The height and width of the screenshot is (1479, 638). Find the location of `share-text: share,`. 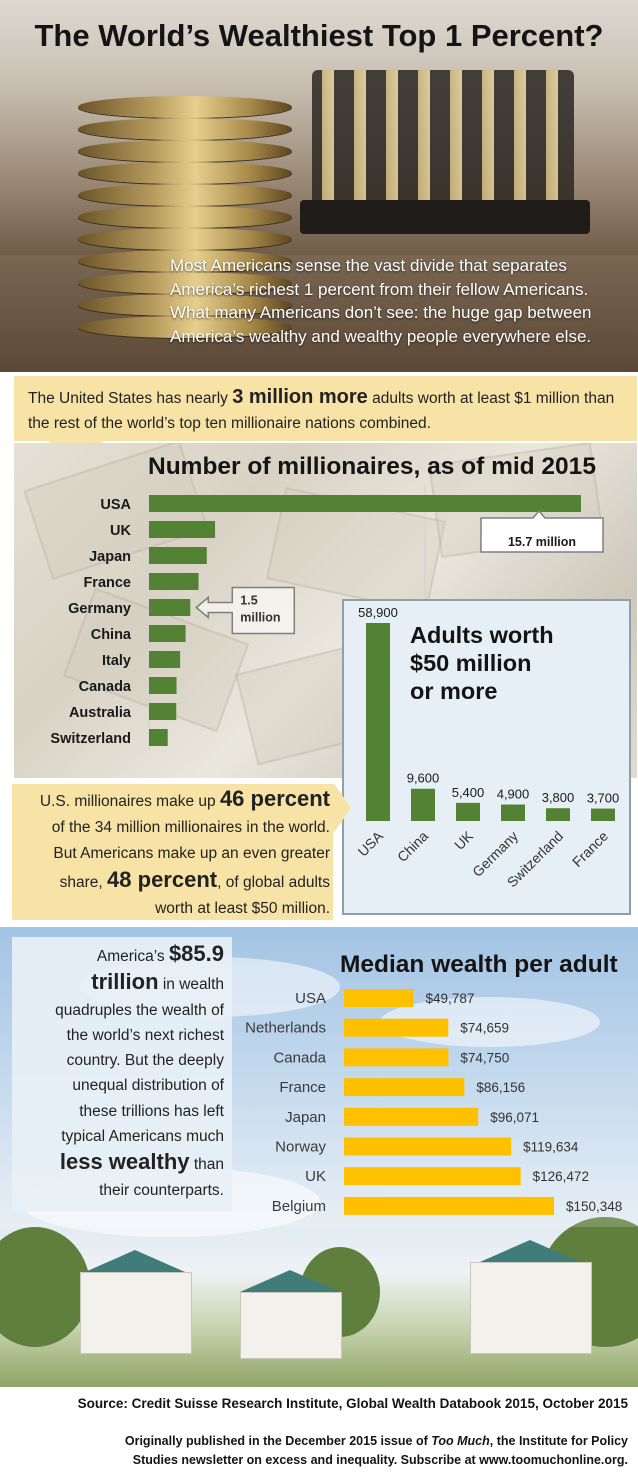

share-text: share, is located at coordinates (83, 882).